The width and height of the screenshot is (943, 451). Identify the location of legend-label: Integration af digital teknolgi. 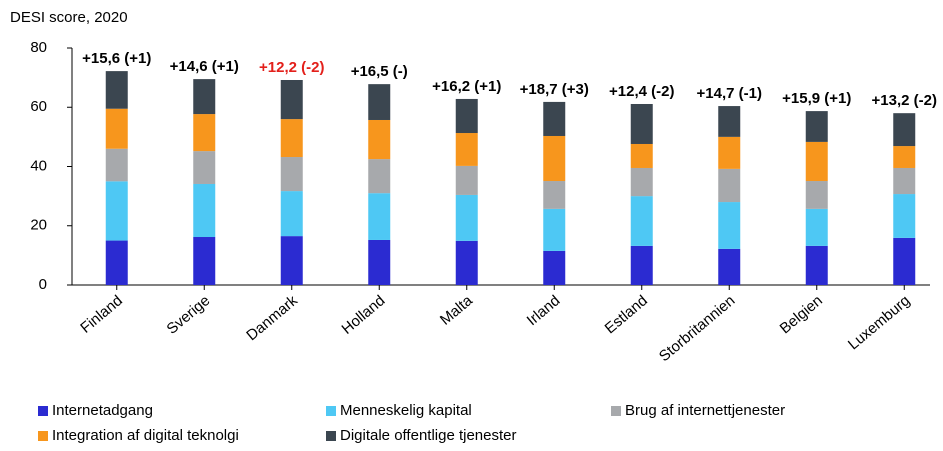
(145, 435).